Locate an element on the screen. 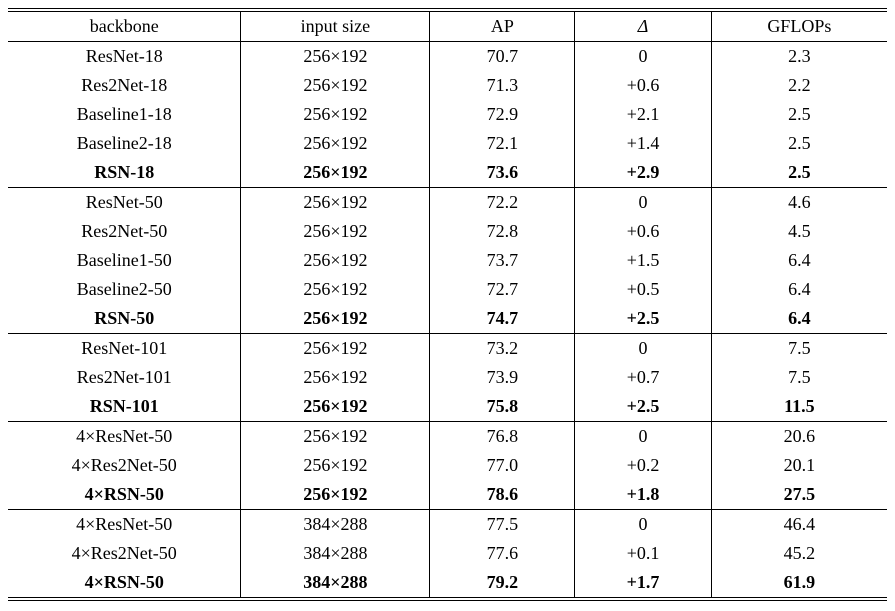 The width and height of the screenshot is (895, 611). cell-ap: 71.3 is located at coordinates (502, 85).